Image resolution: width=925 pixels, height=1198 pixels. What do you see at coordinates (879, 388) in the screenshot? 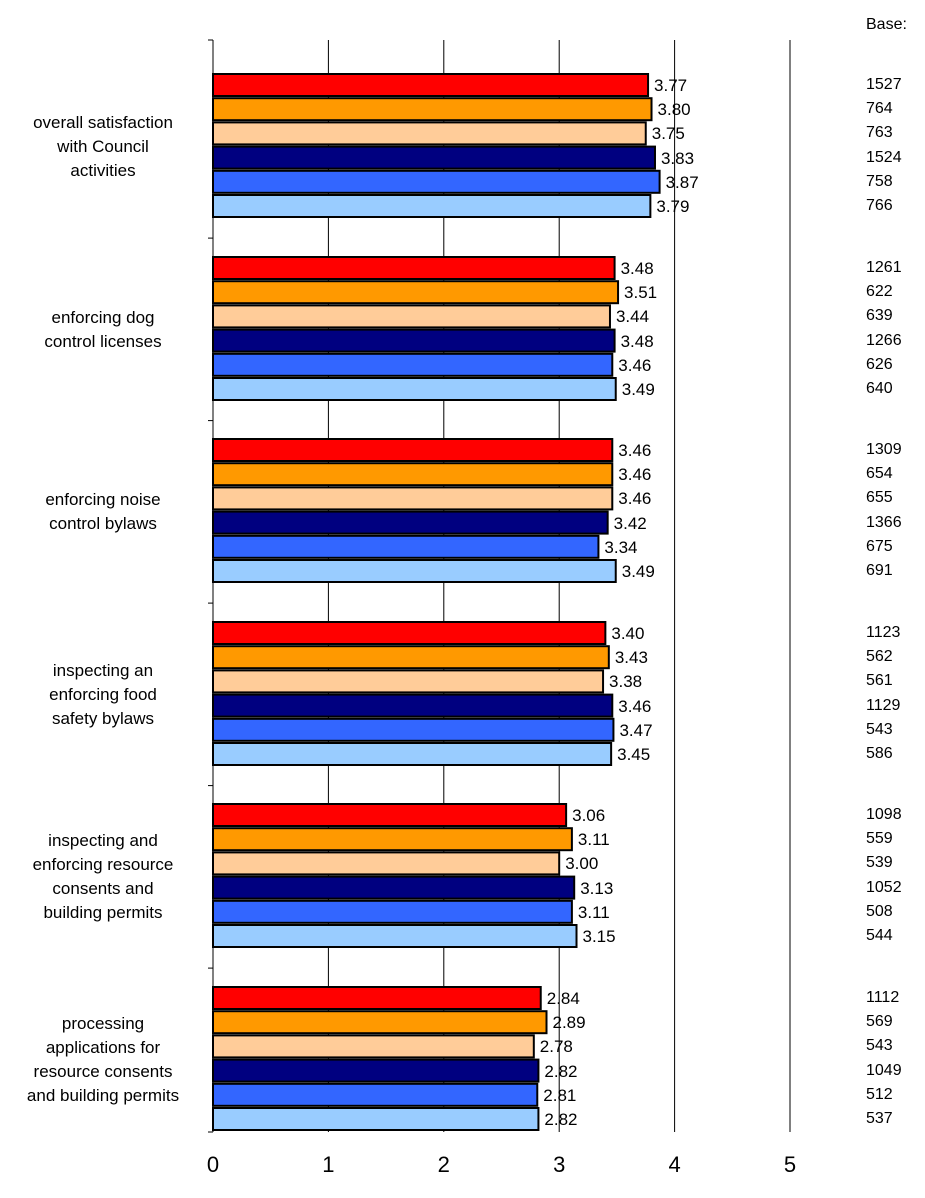
I see `base-value: 640` at bounding box center [879, 388].